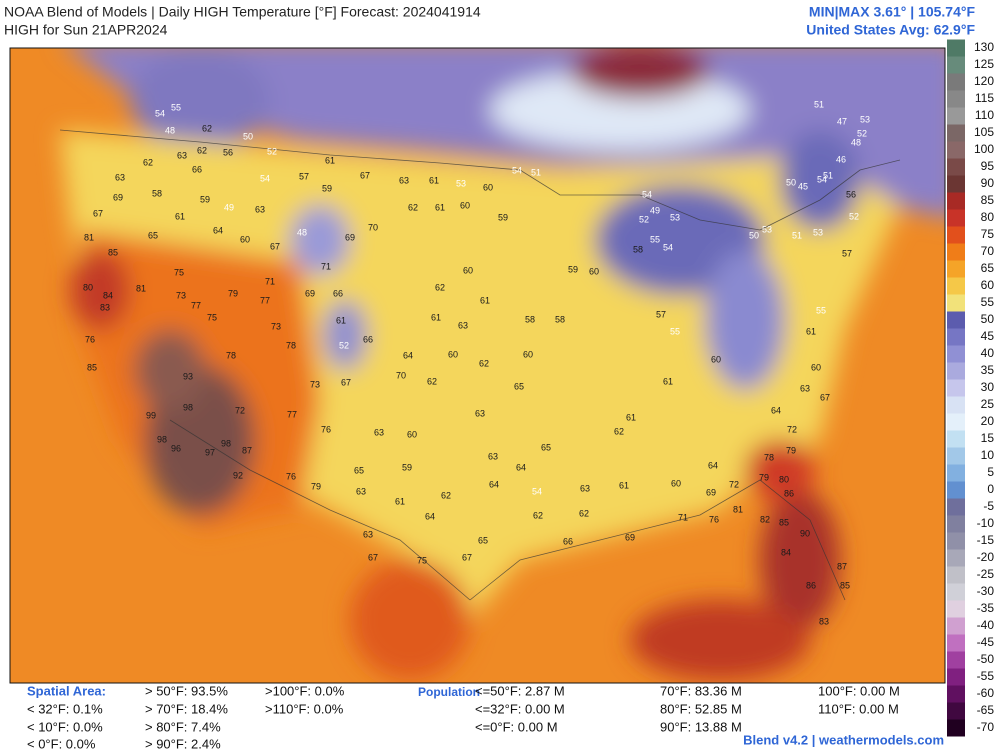 The image size is (1000, 750). Describe the element at coordinates (188, 376) in the screenshot. I see `station-temp: 93` at that location.